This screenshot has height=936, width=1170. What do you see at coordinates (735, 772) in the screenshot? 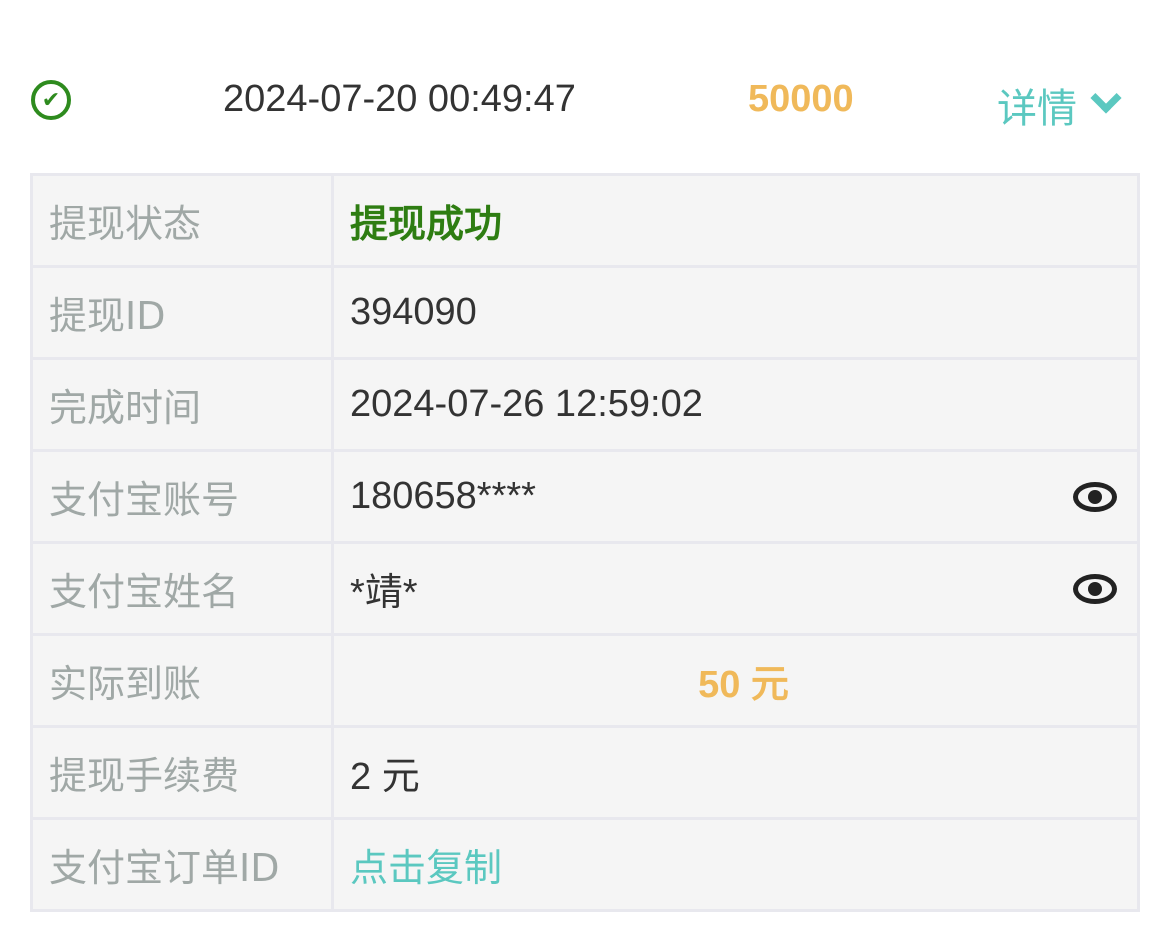
I see `fee-value: 2 元` at bounding box center [735, 772].